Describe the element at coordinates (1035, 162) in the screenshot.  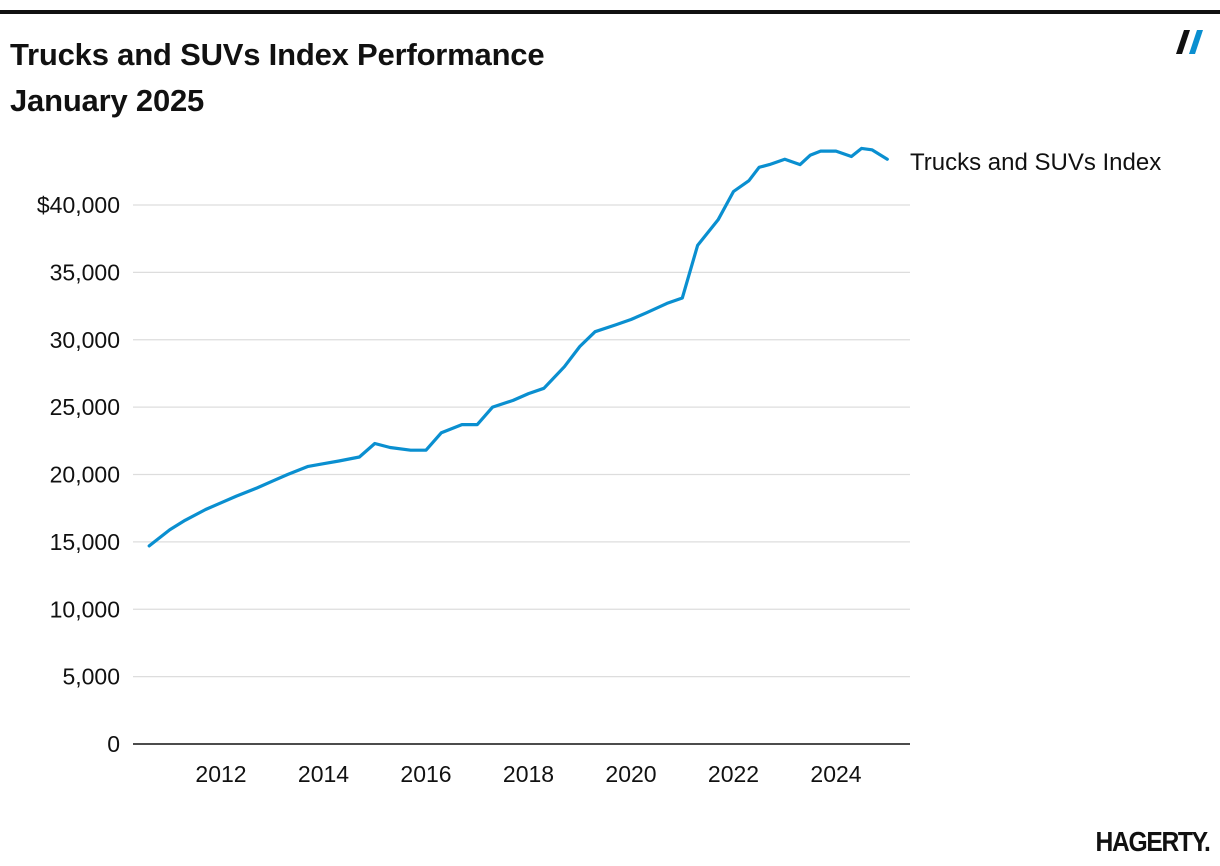
I see `legend-label: Trucks and SUVs Index` at that location.